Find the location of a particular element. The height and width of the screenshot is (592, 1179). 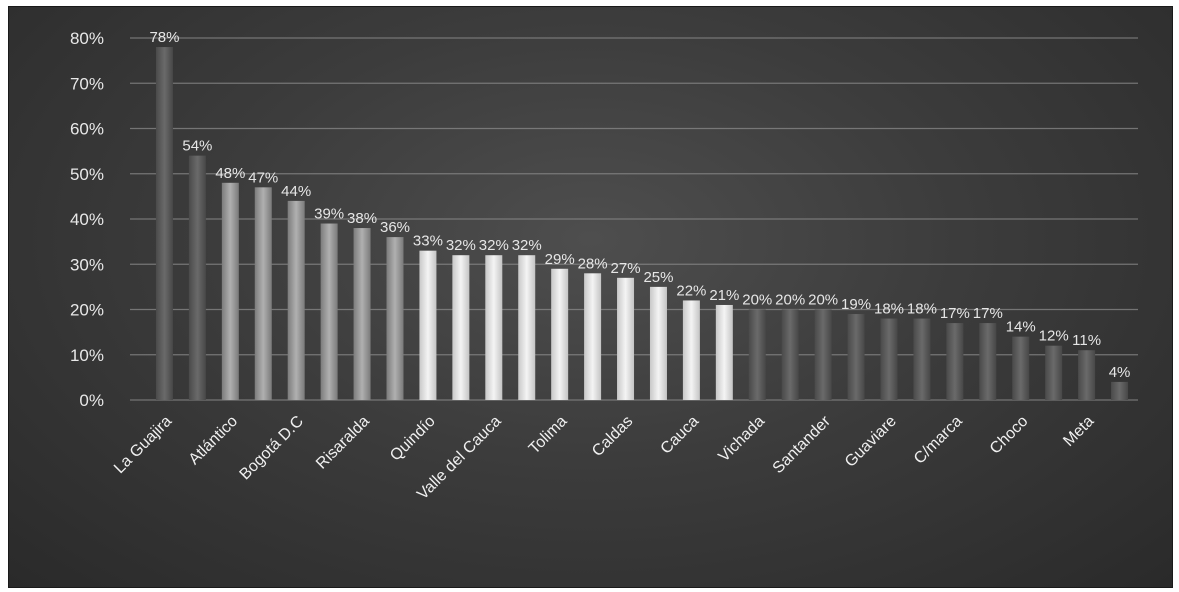

data-label: 11% is located at coordinates (1086, 340).